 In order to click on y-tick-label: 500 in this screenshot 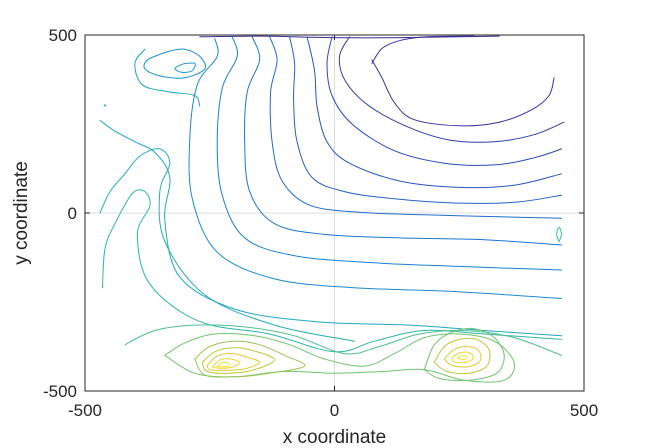, I will do `click(63, 35)`.